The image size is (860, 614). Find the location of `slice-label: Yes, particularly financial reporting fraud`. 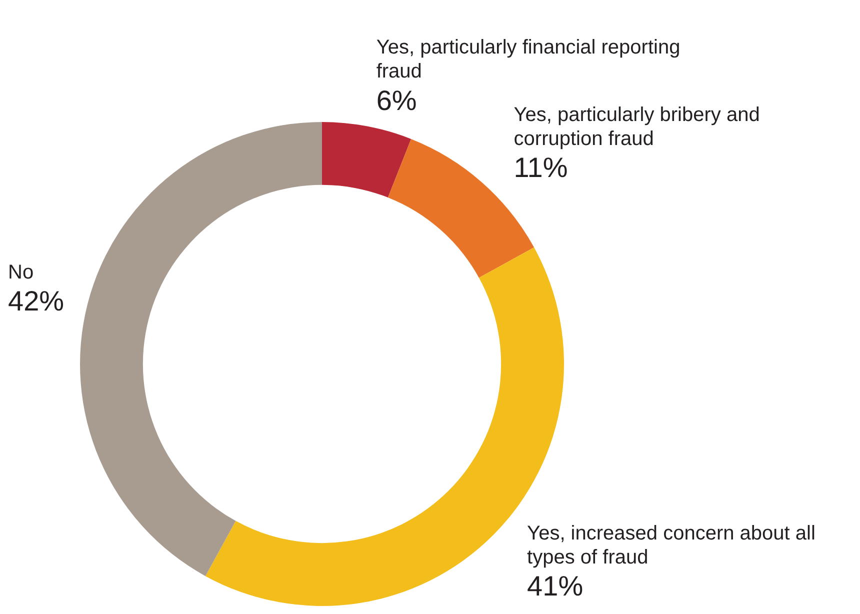

slice-label: Yes, particularly financial reporting fraud is located at coordinates (528, 59).